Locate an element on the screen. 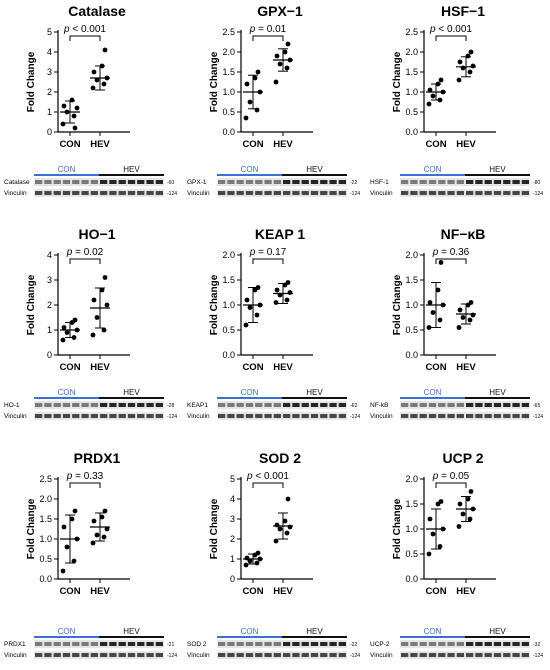  y-tick-label: 2.5 is located at coordinates (411, 32).